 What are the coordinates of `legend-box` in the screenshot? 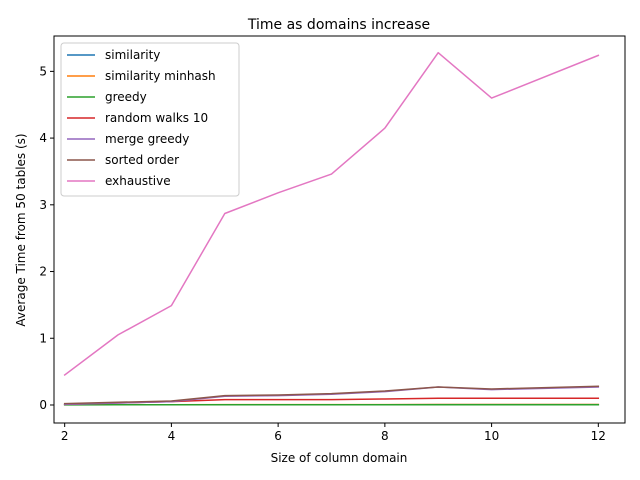 It's located at (150, 119).